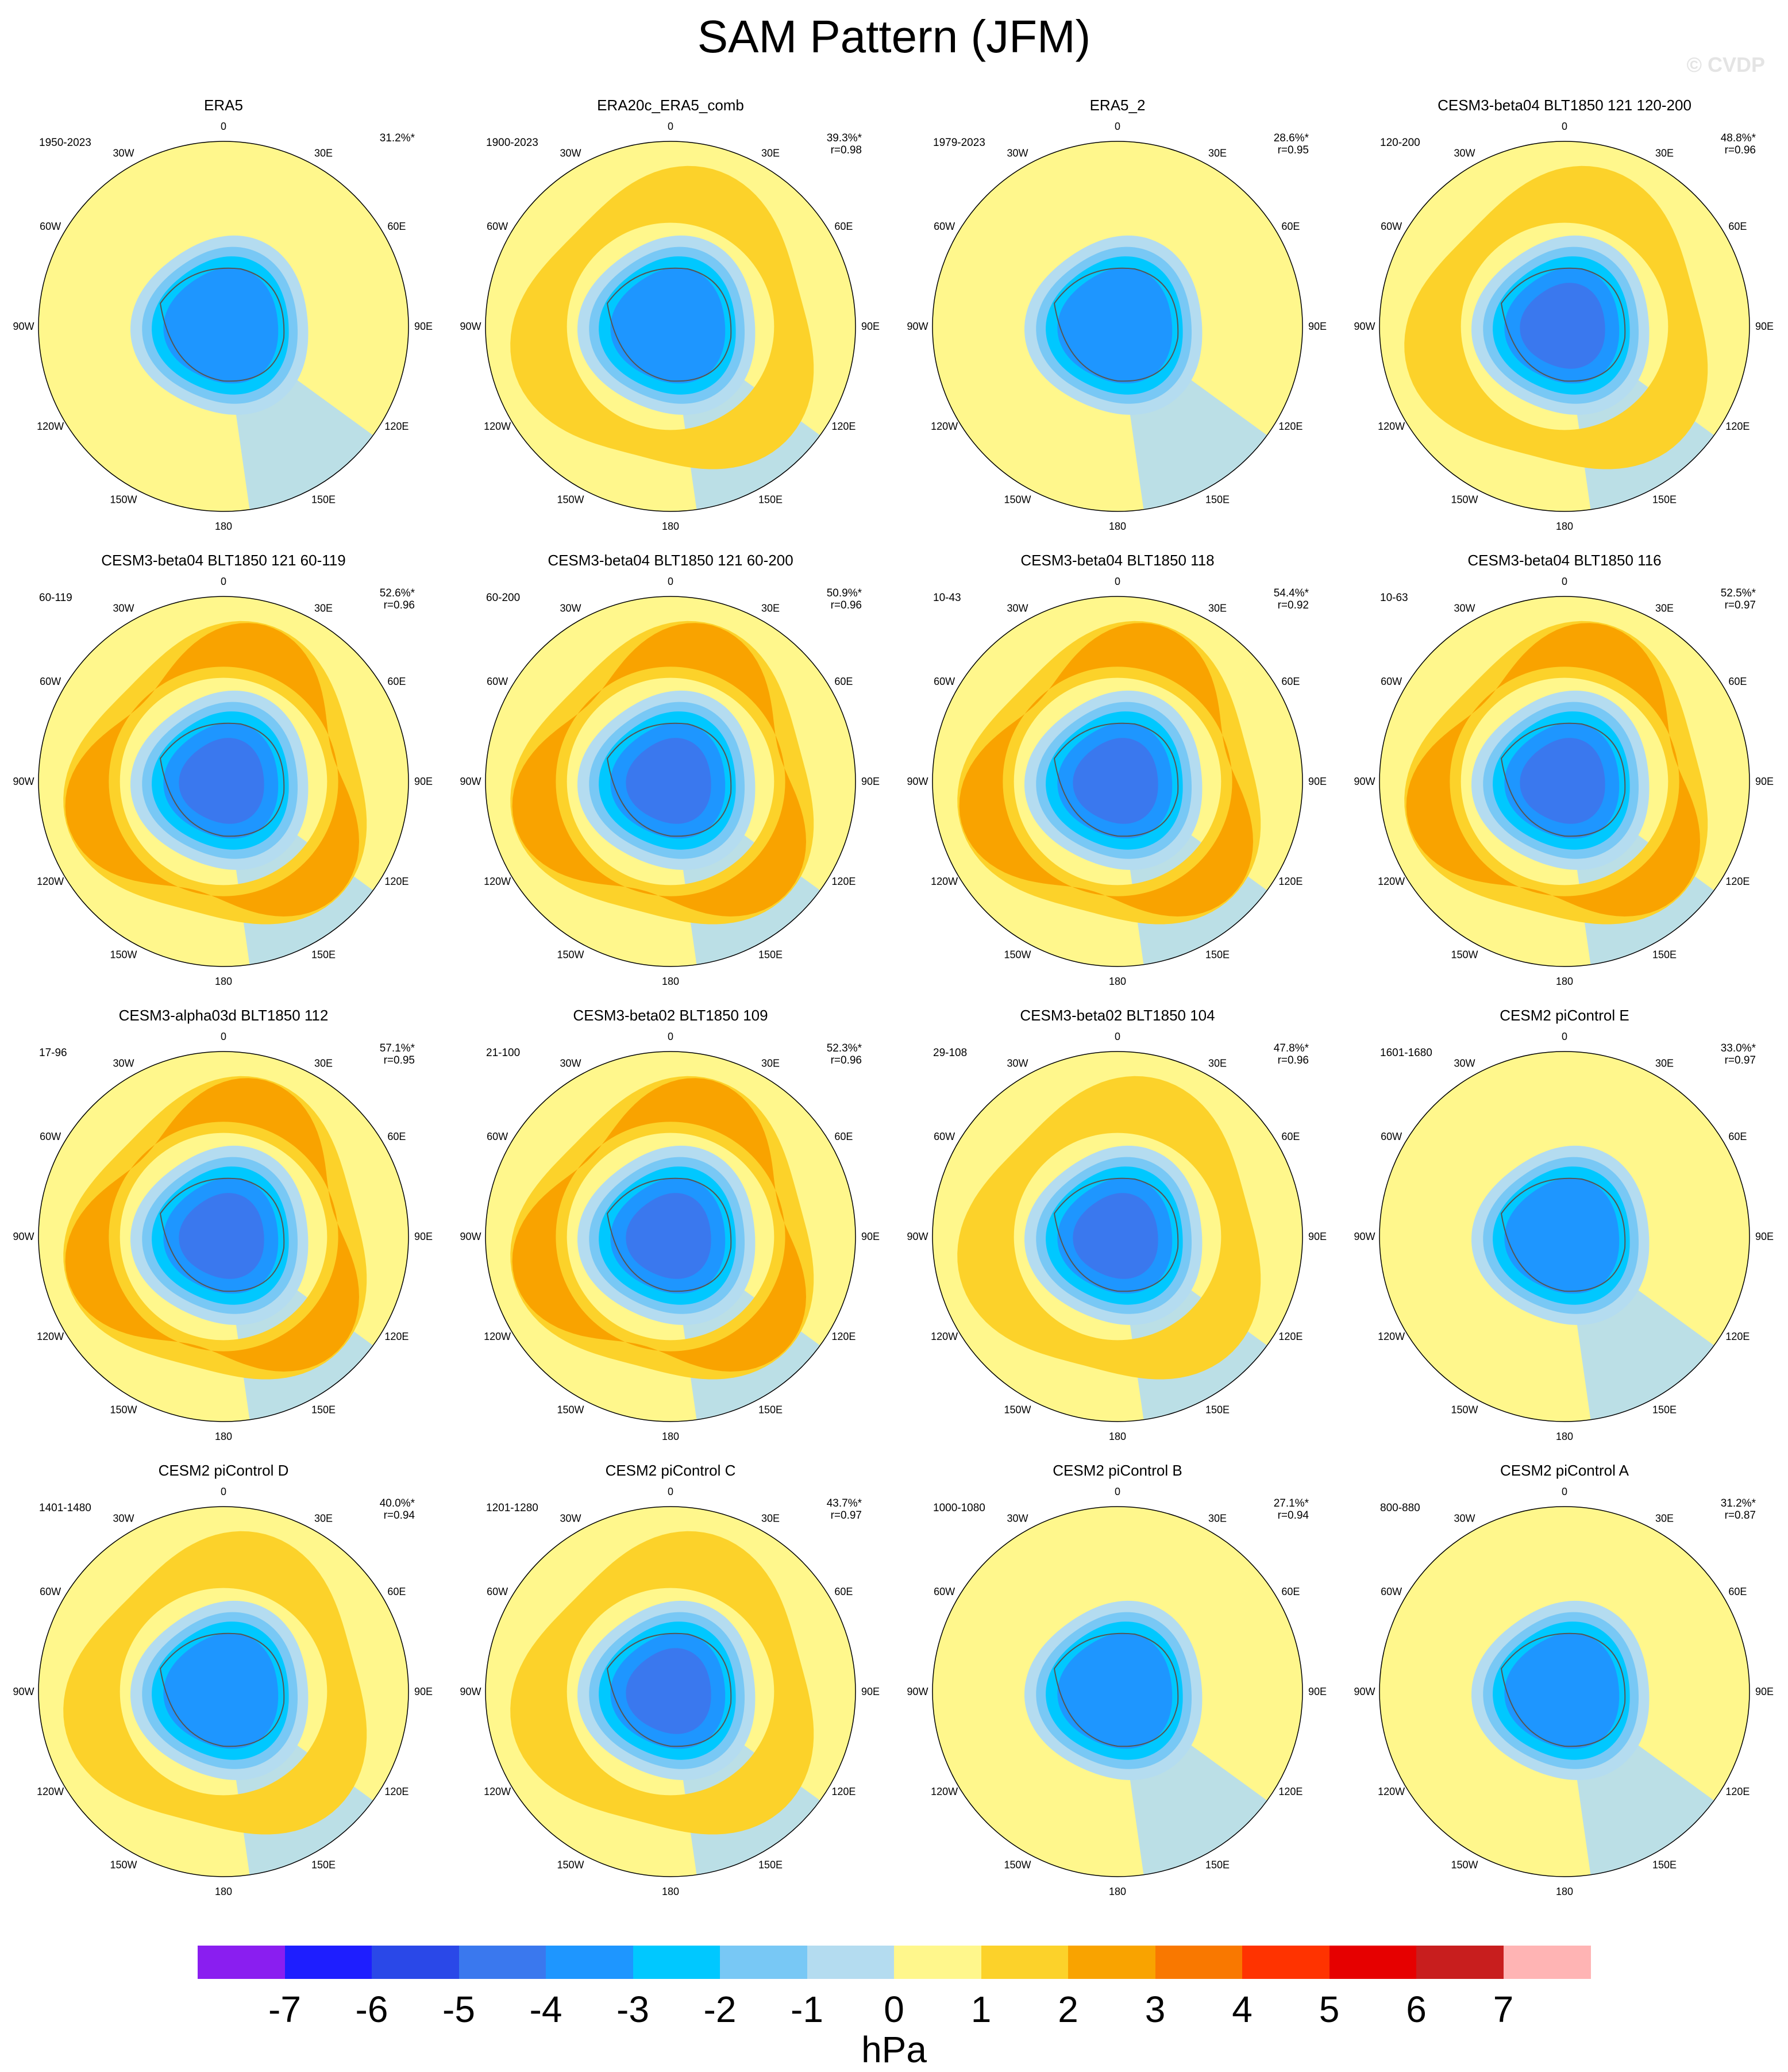  What do you see at coordinates (819, 1509) in the screenshot?
I see `panel-stats: 43.7%* r=0.97` at bounding box center [819, 1509].